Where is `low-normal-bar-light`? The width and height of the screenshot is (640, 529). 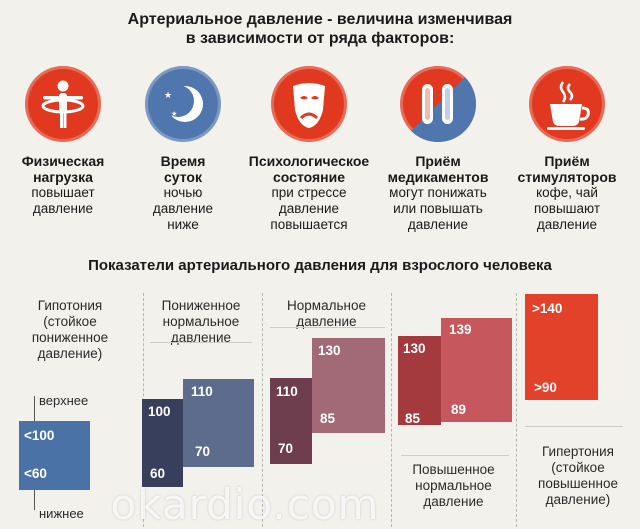
low-normal-bar-light is located at coordinates (218, 423).